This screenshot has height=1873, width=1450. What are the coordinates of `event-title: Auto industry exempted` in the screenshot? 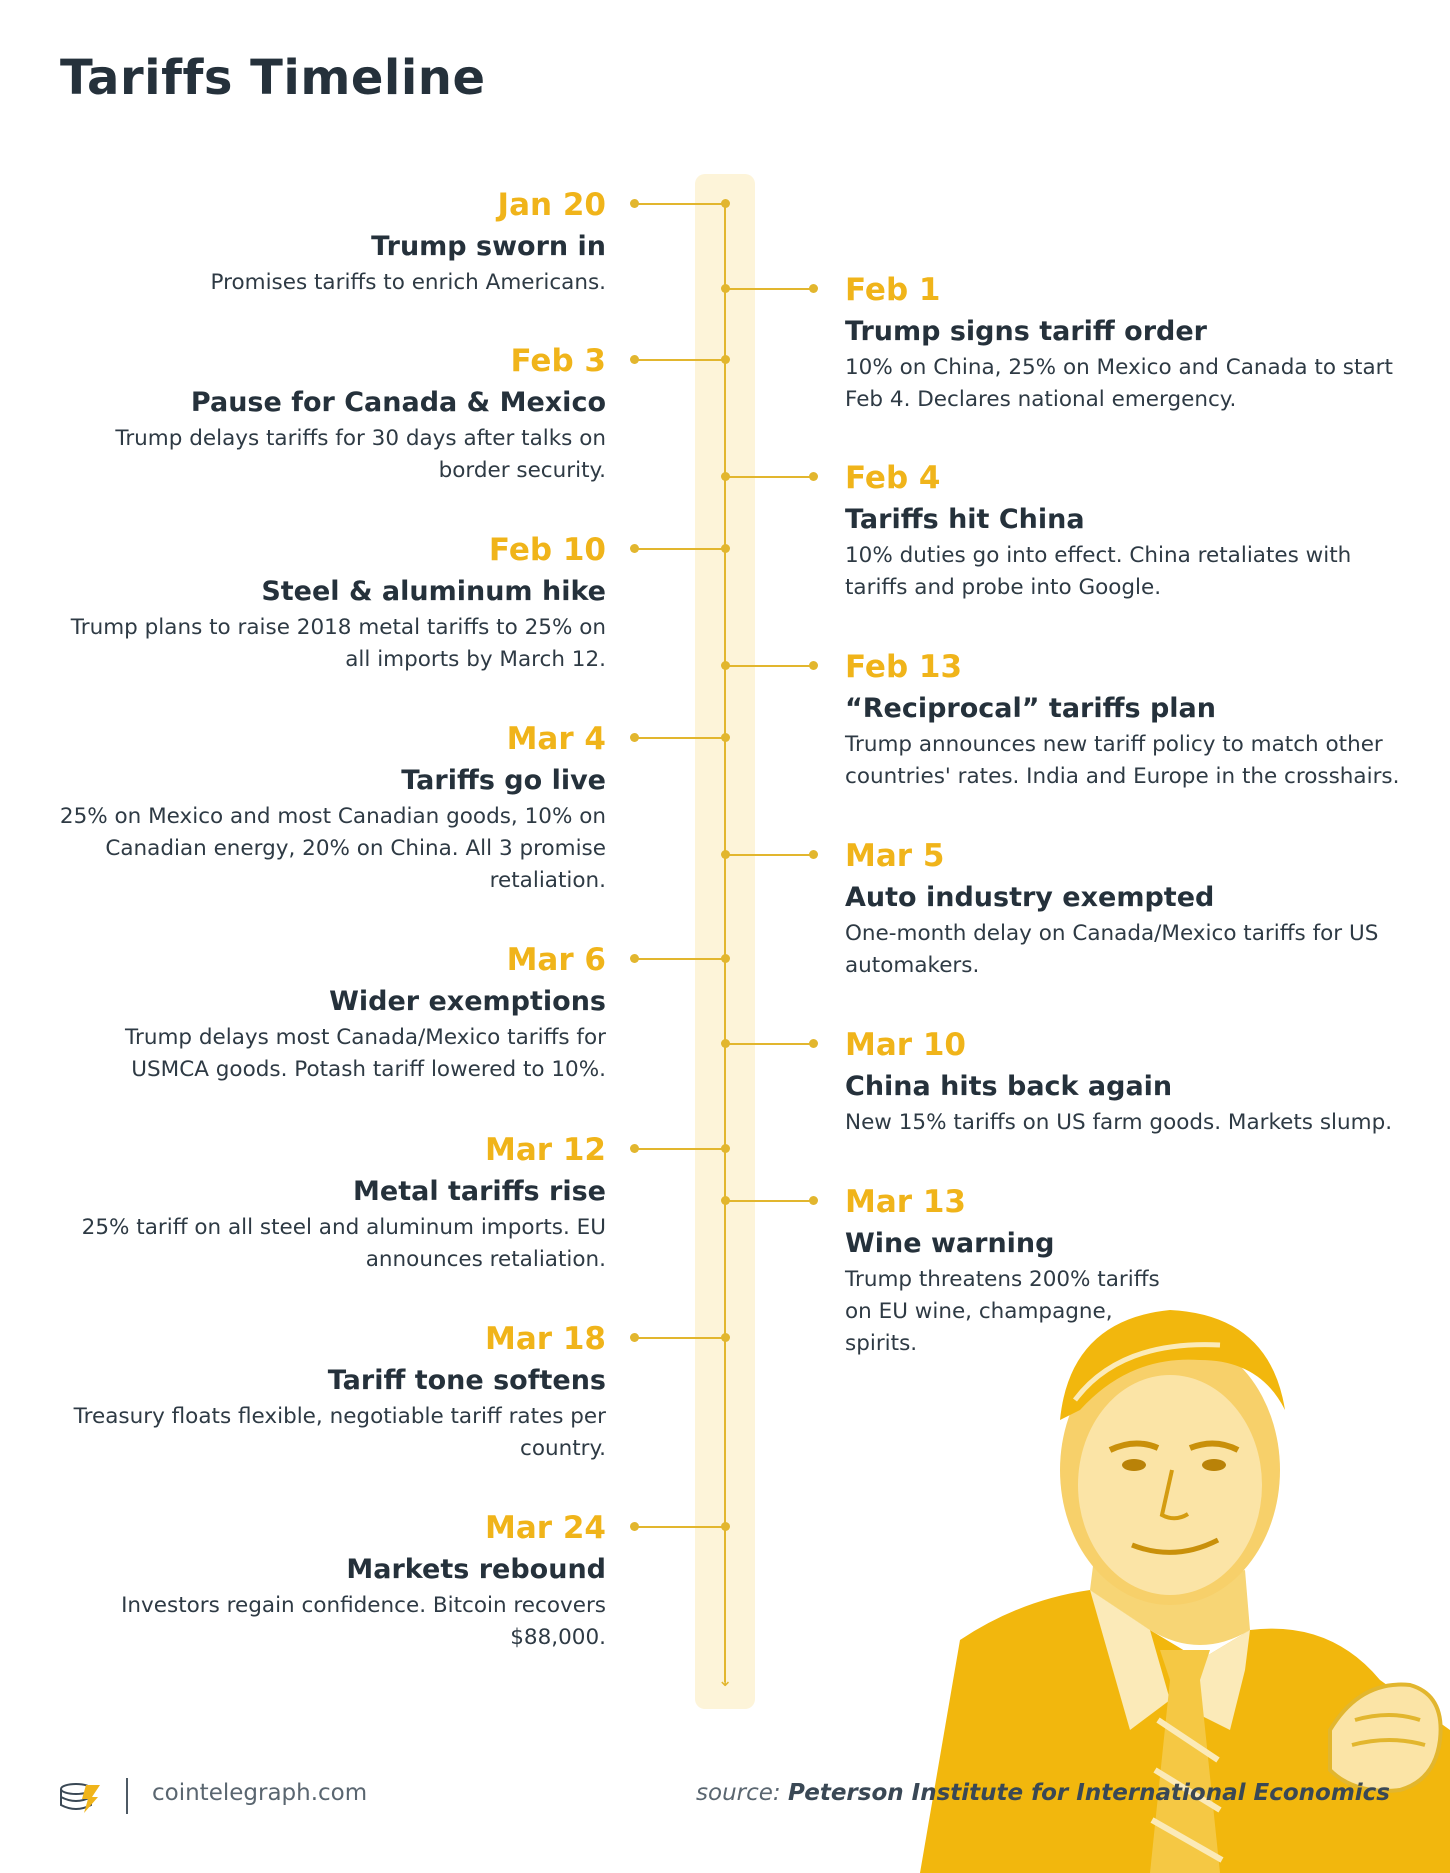 It's located at (1030, 897).